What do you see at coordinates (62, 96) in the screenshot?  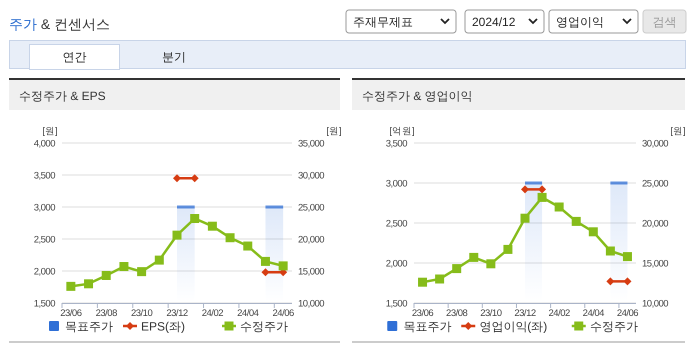 I see `chart-title: 수정주가 & EPS` at bounding box center [62, 96].